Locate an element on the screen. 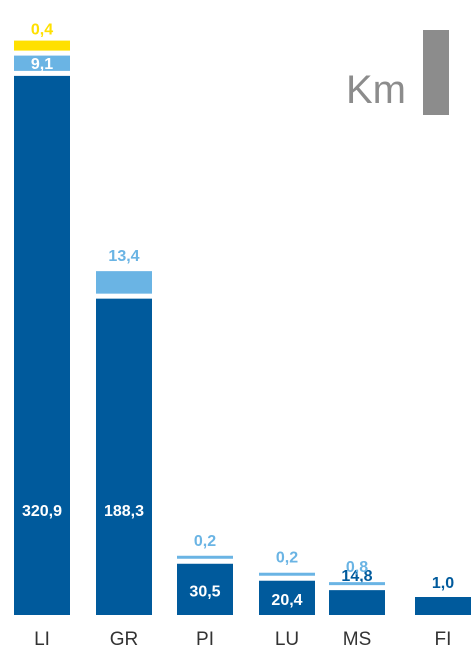  x-tick-label-pi: PI is located at coordinates (205, 639).